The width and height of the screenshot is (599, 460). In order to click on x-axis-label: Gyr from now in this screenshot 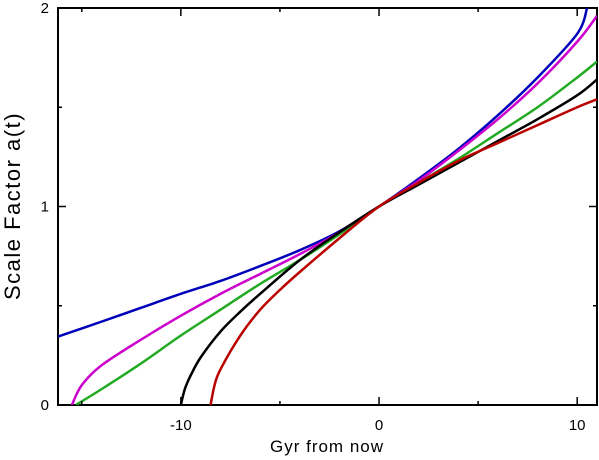, I will do `click(327, 446)`.